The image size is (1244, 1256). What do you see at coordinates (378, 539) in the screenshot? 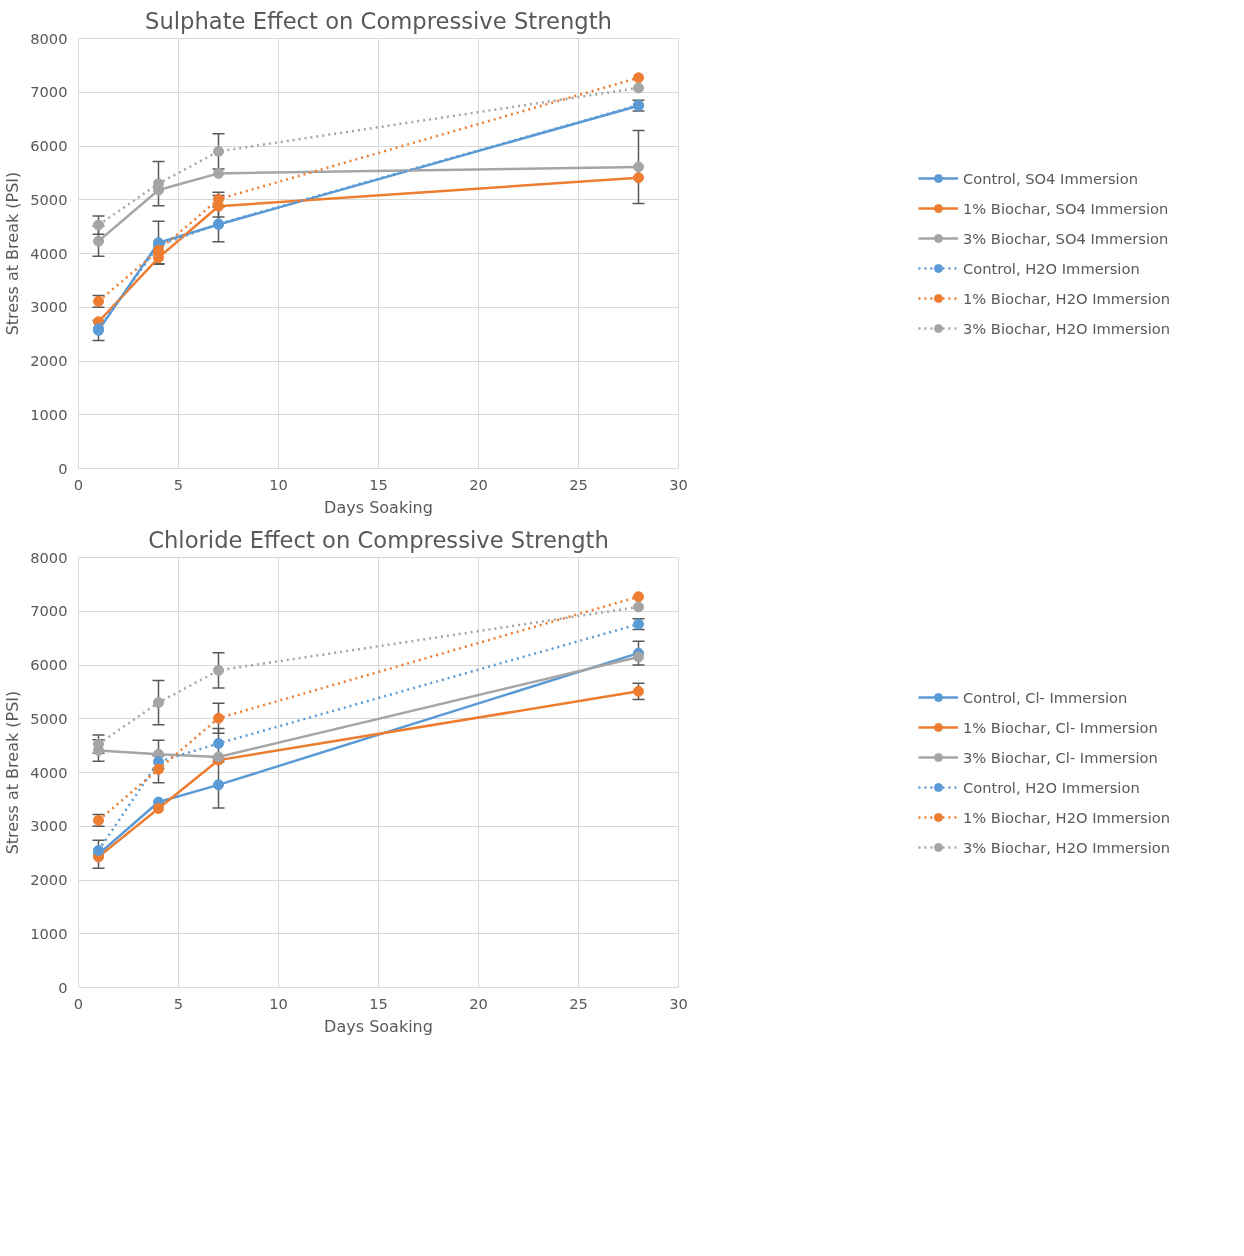
I see `chart-title: Chloride Effect on Compressive Strength` at bounding box center [378, 539].